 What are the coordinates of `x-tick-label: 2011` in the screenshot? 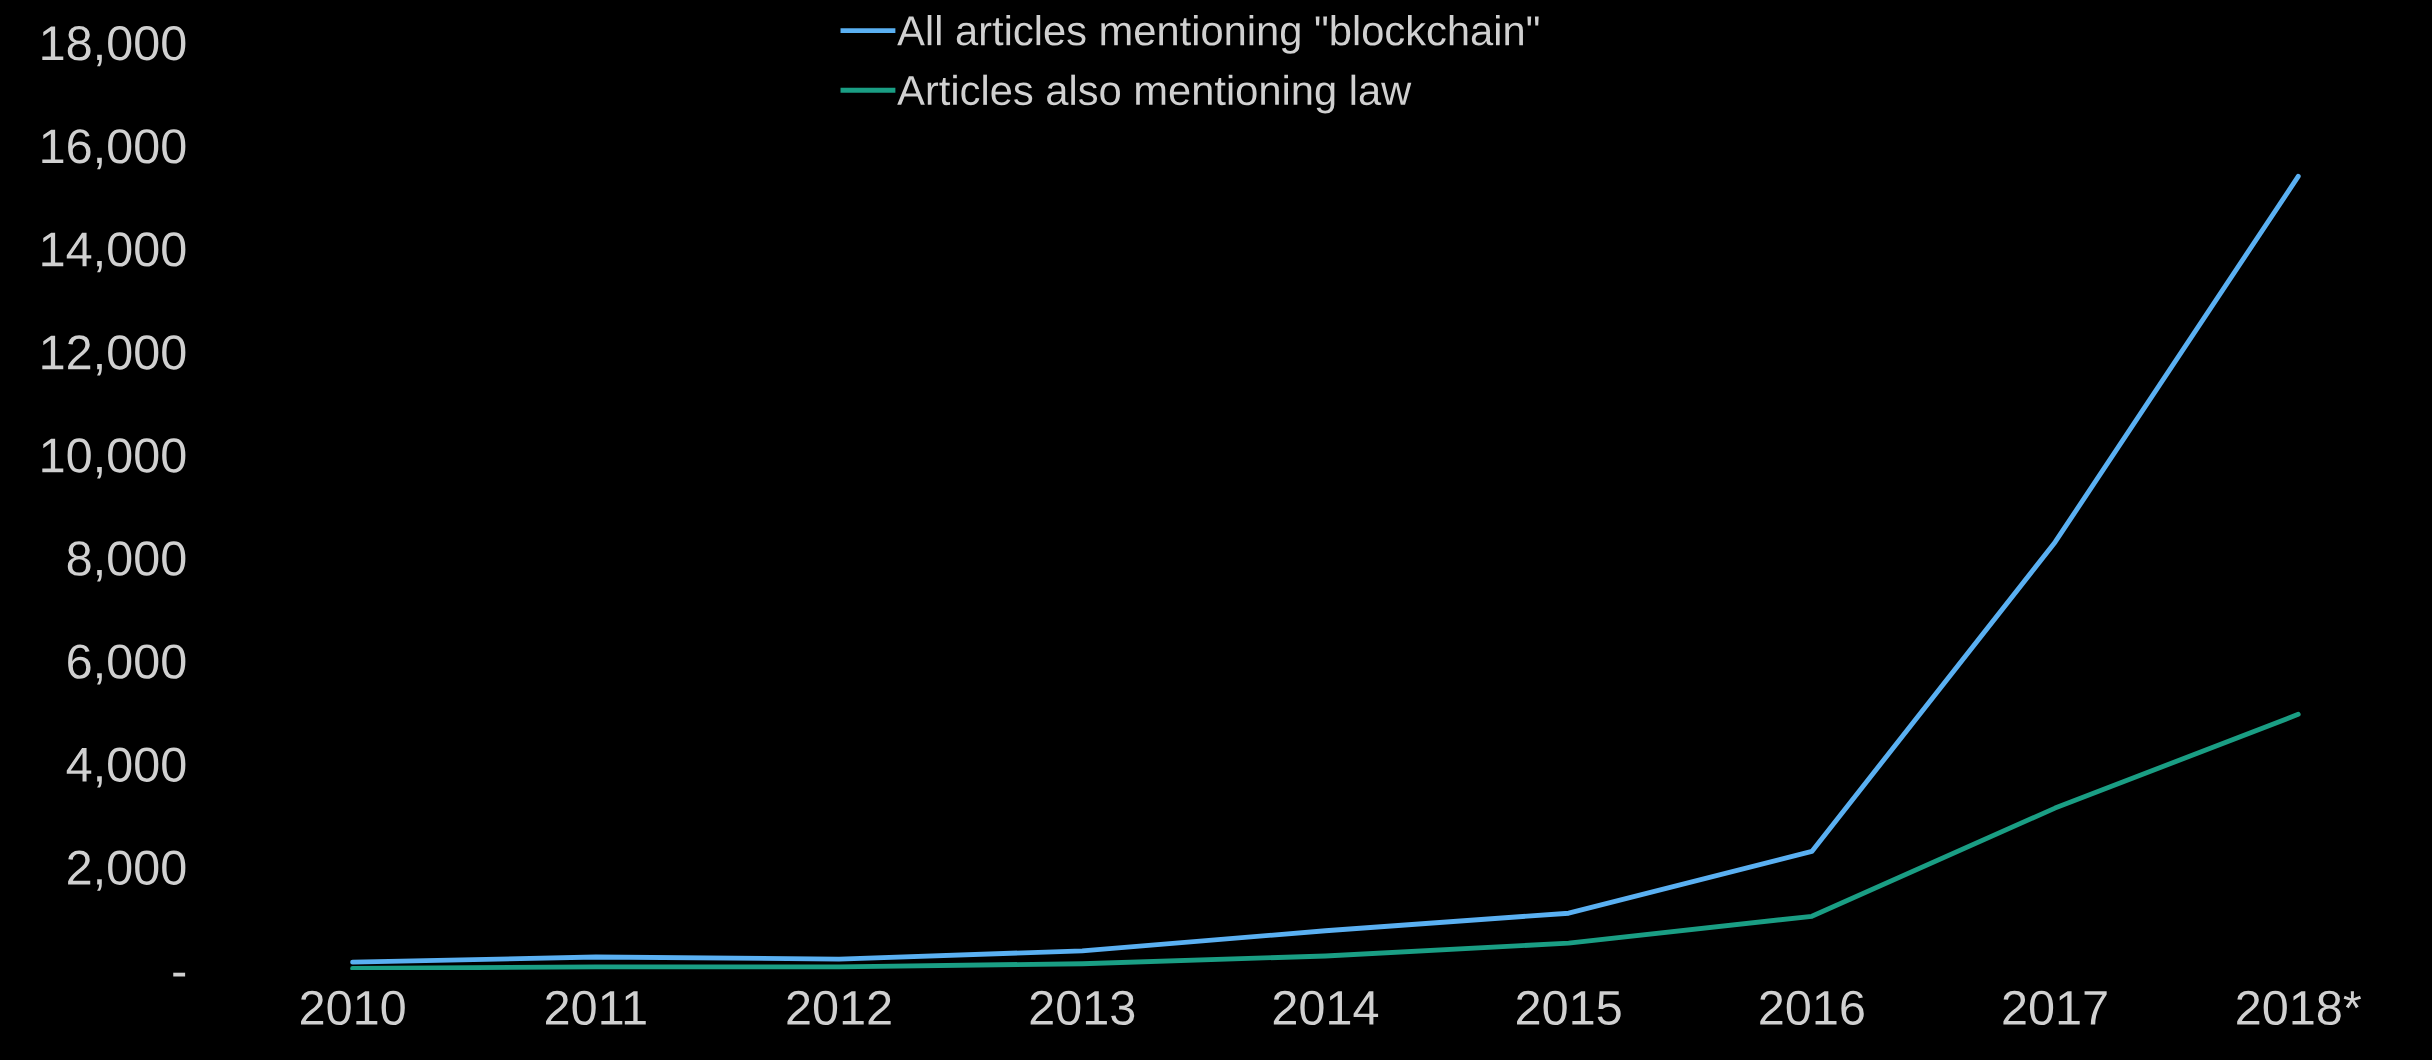 It's located at (596, 1008).